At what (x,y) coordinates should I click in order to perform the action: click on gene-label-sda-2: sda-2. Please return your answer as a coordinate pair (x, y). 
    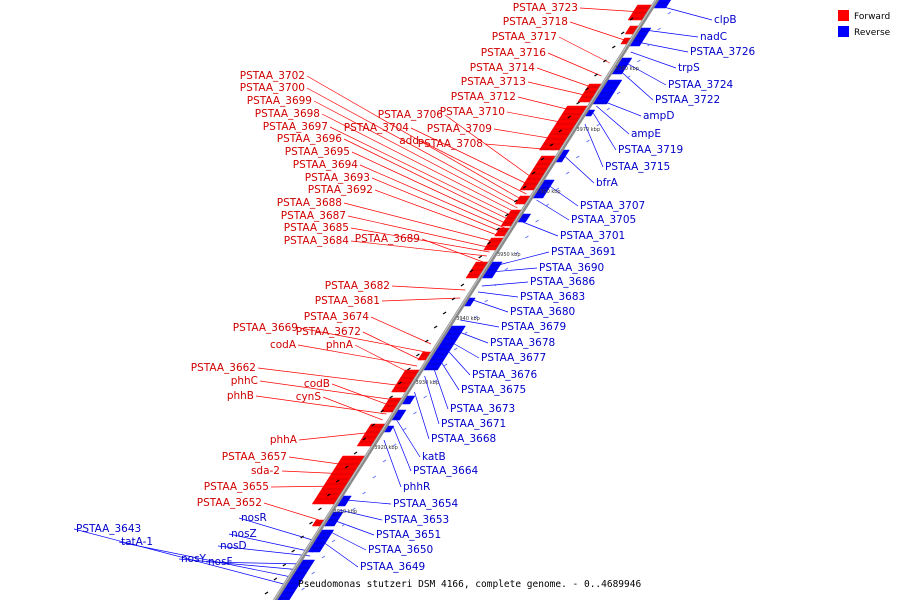
    Looking at the image, I should click on (265, 471).